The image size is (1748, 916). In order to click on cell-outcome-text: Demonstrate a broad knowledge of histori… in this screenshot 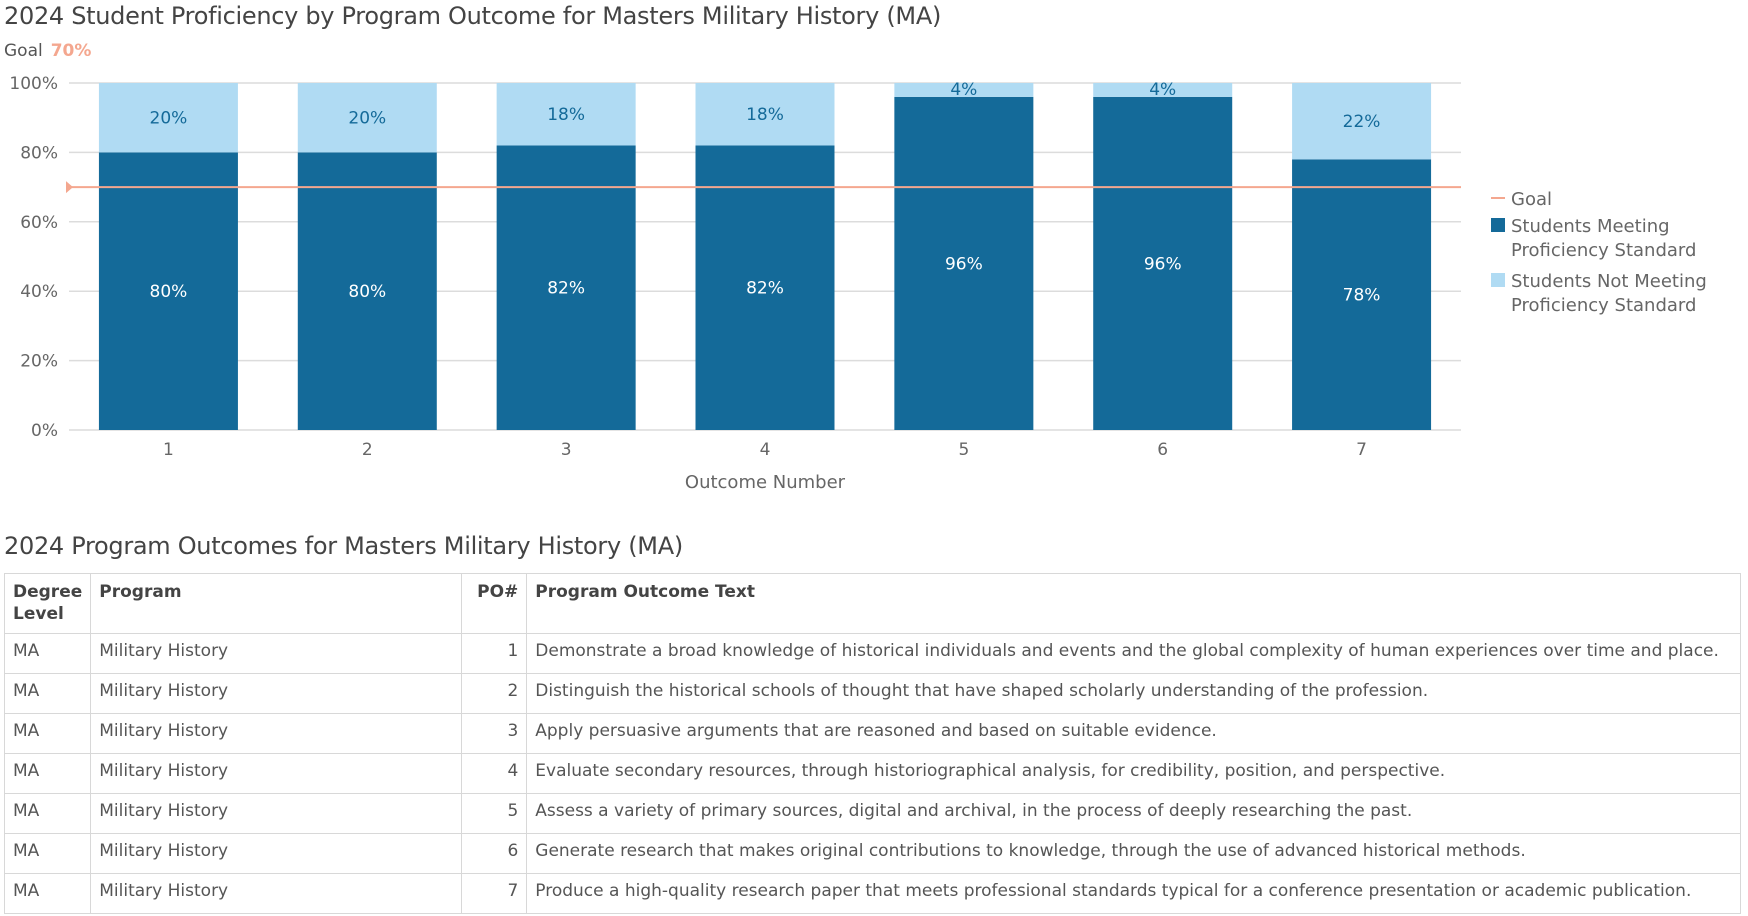, I will do `click(1133, 653)`.